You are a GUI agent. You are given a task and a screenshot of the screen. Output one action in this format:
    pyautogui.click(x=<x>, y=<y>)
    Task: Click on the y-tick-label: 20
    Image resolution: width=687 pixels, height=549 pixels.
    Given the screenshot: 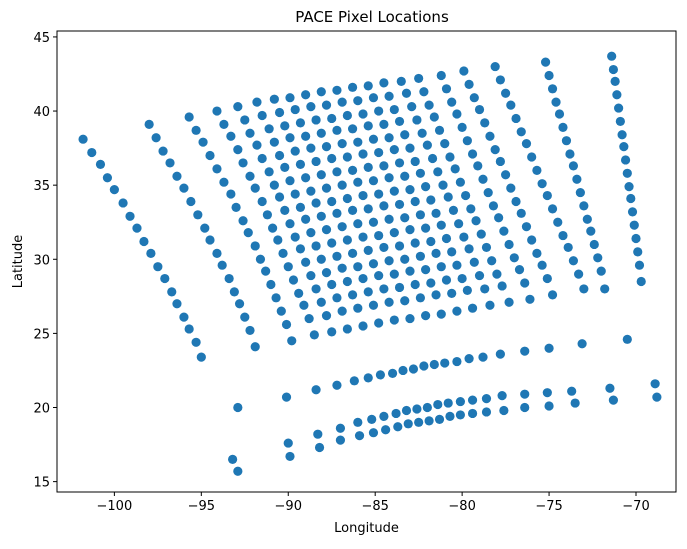 What is the action you would take?
    pyautogui.click(x=41, y=409)
    